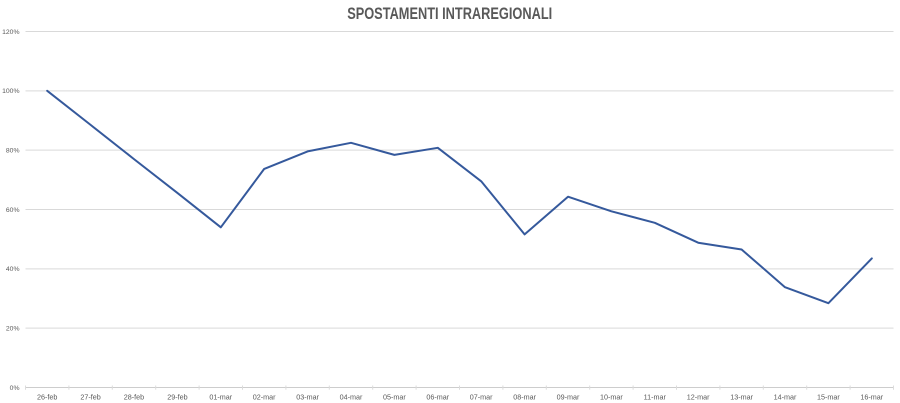 The width and height of the screenshot is (900, 403). I want to click on svg-text: 09-mar, so click(568, 397).